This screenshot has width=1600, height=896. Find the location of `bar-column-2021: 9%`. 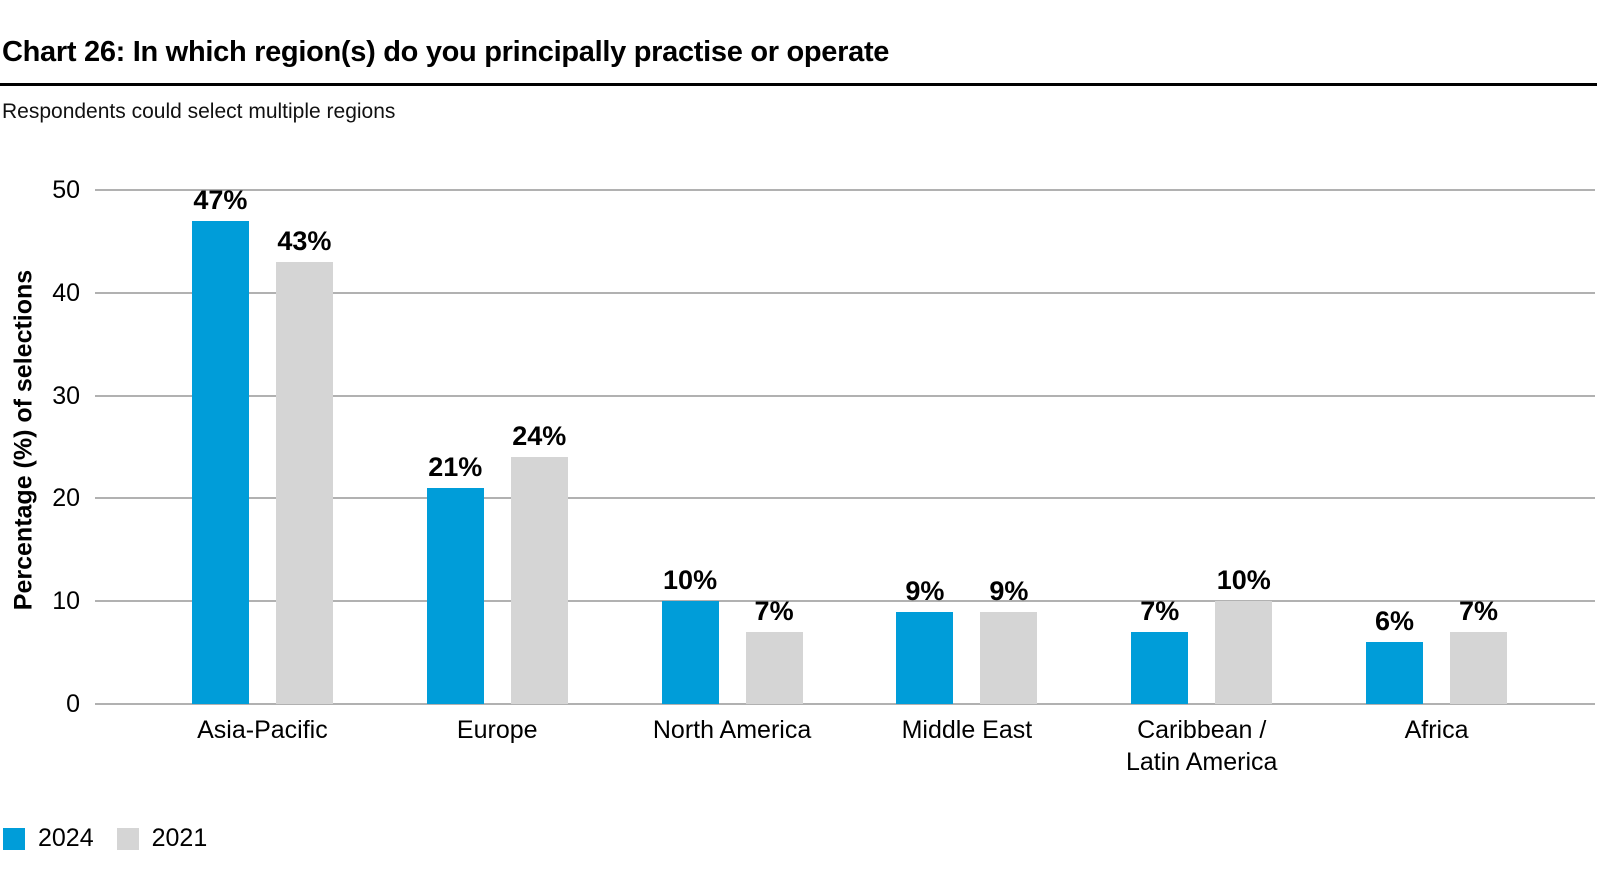

bar-column-2021: 9% is located at coordinates (1009, 639).